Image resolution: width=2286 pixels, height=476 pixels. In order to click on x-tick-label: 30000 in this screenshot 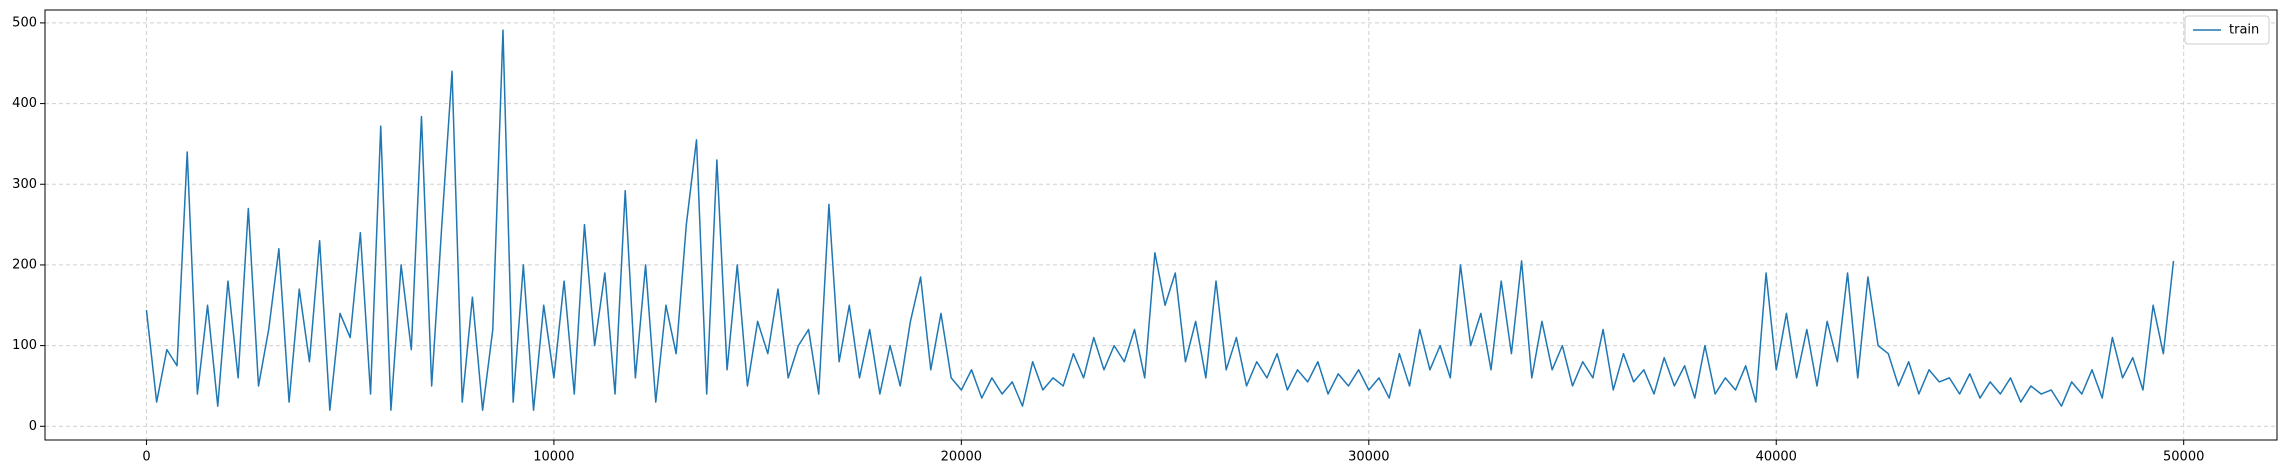, I will do `click(1368, 457)`.